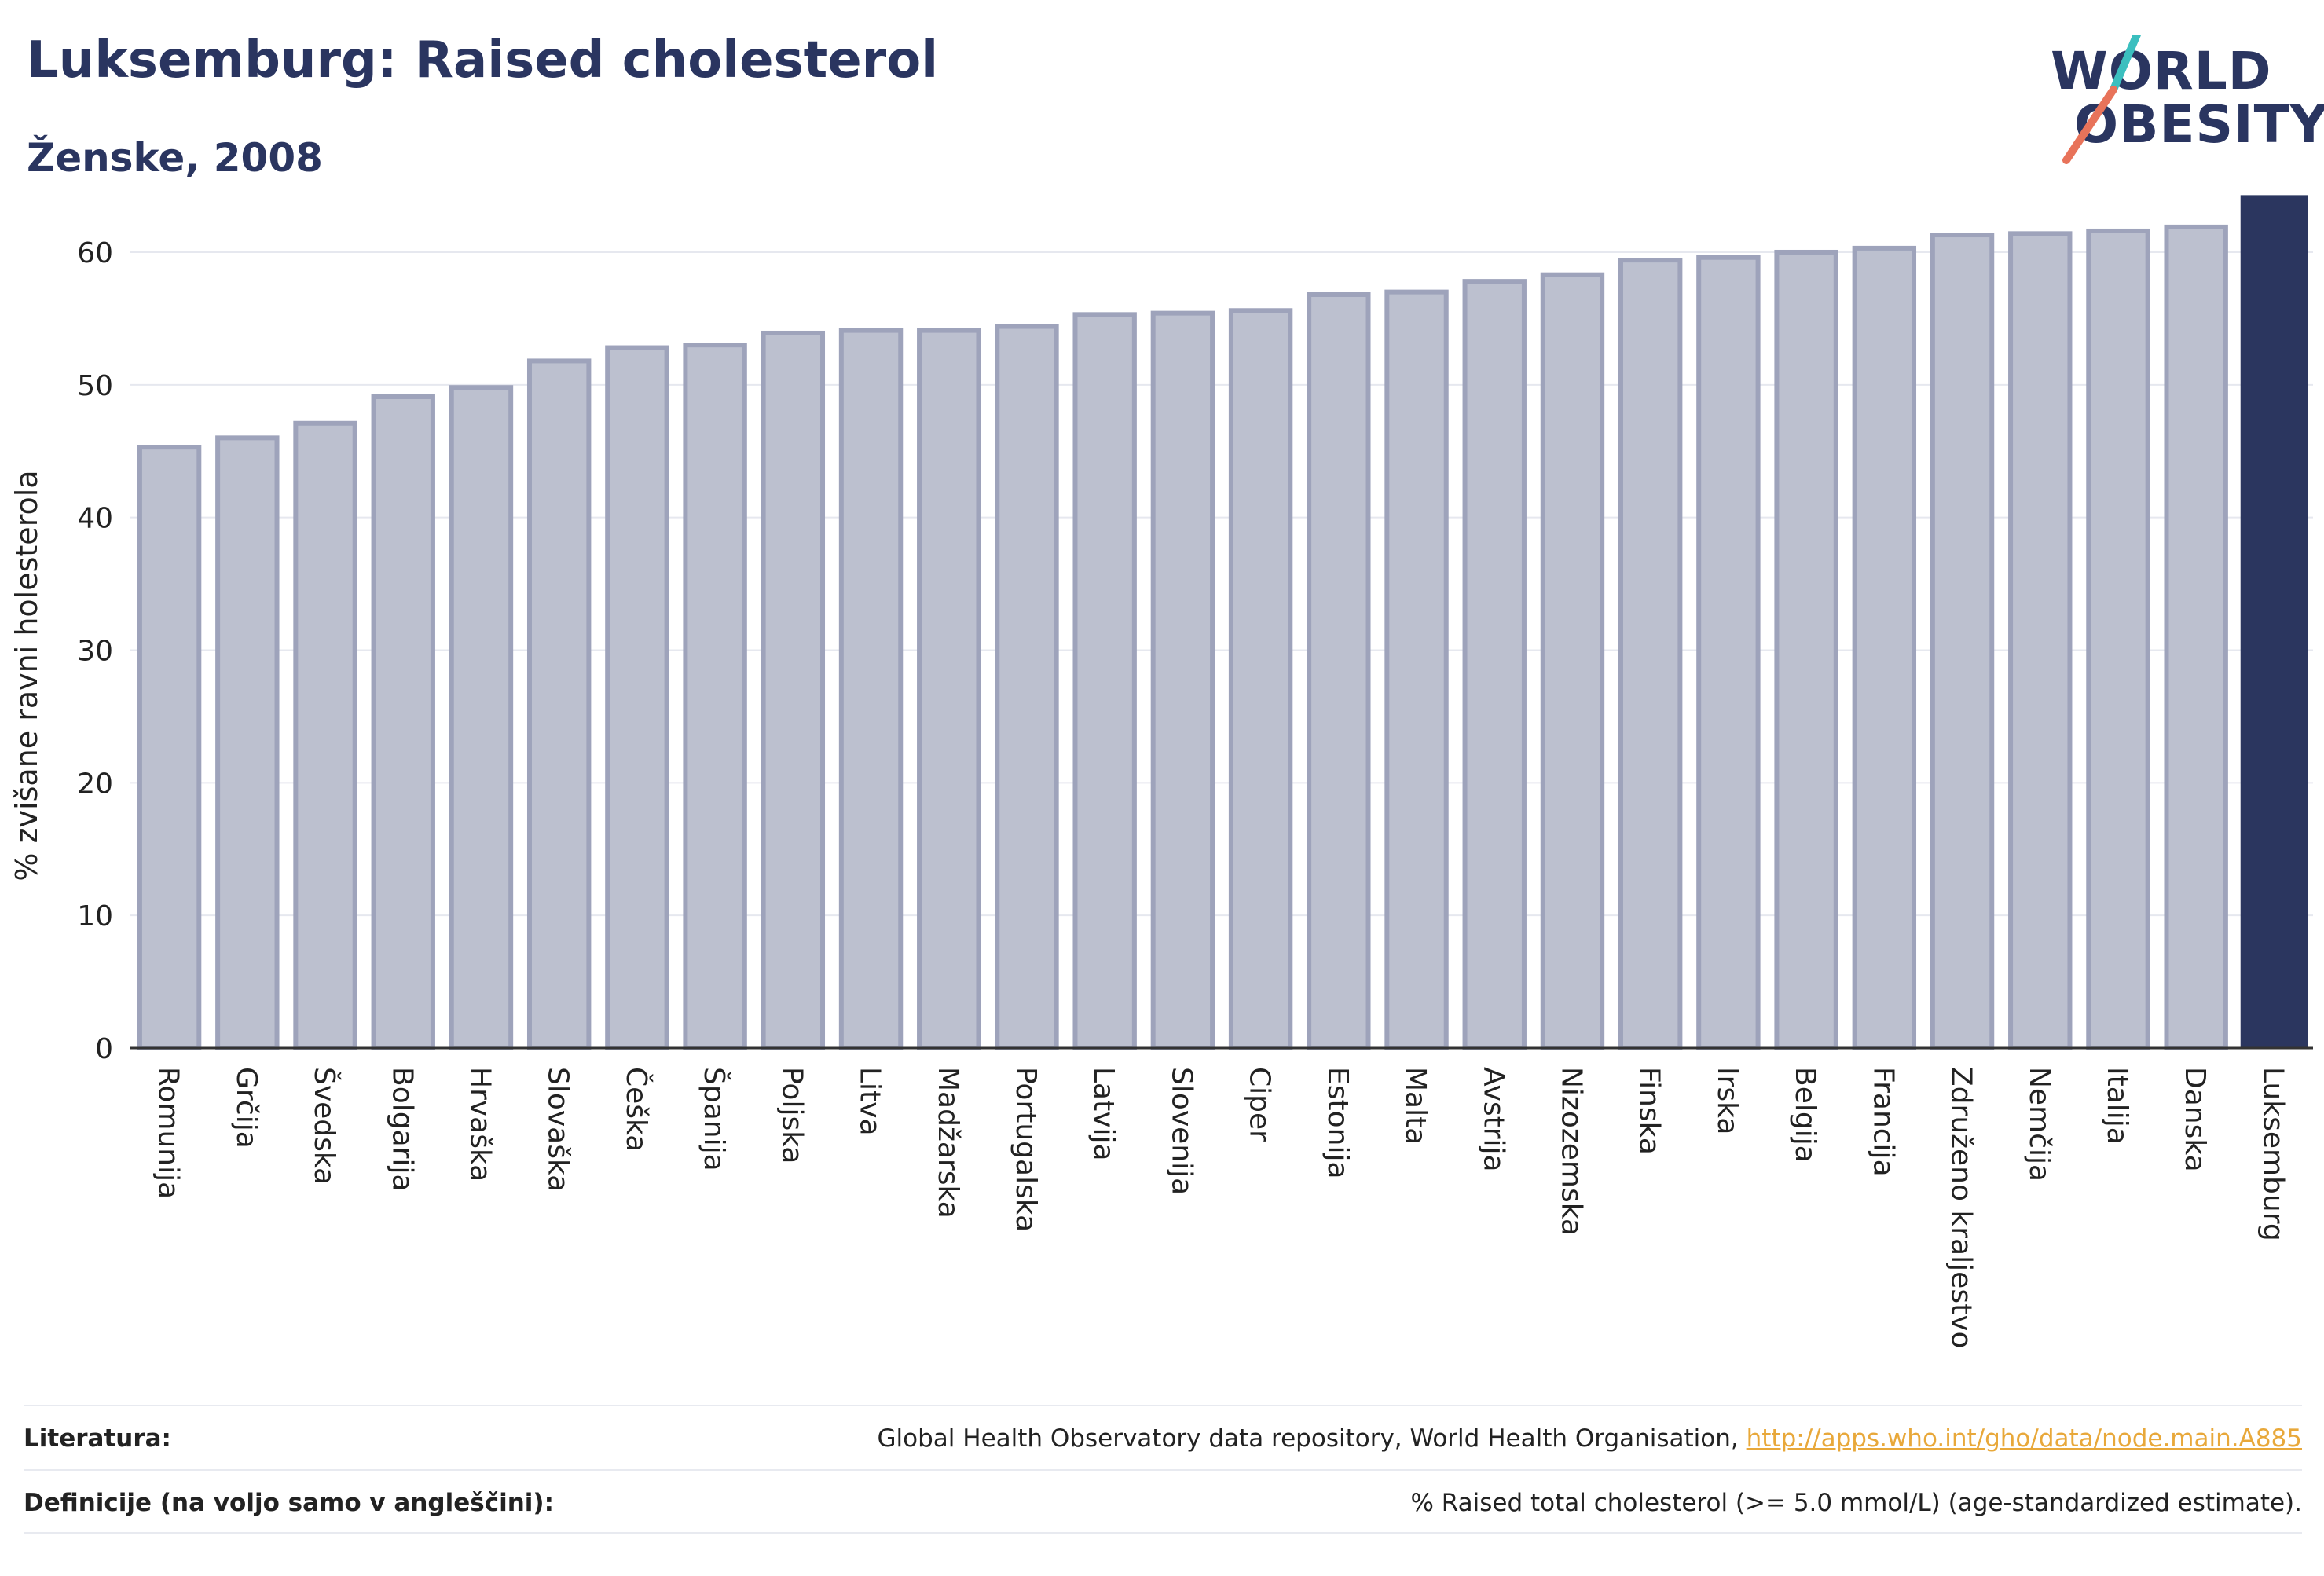 The height and width of the screenshot is (1576, 2324). I want to click on x-tick-label: Hrvaška, so click(480, 1124).